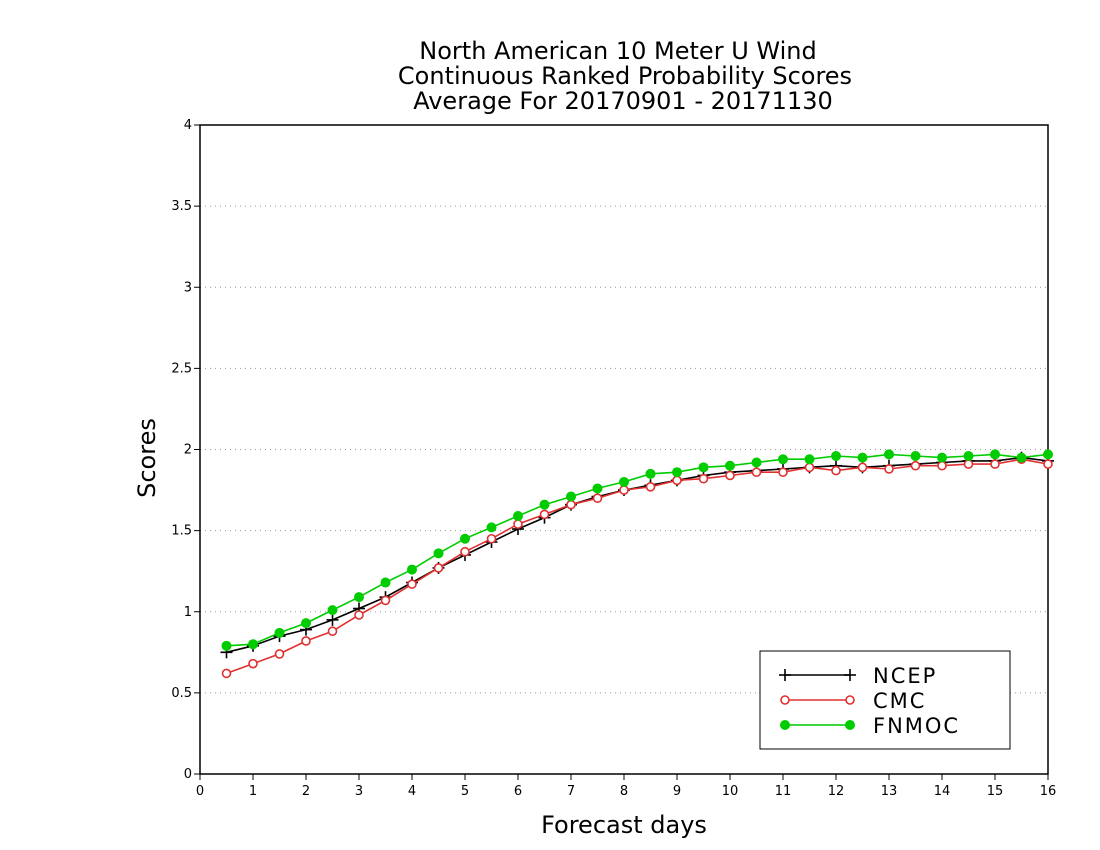  I want to click on x-tick-label: 14, so click(942, 791).